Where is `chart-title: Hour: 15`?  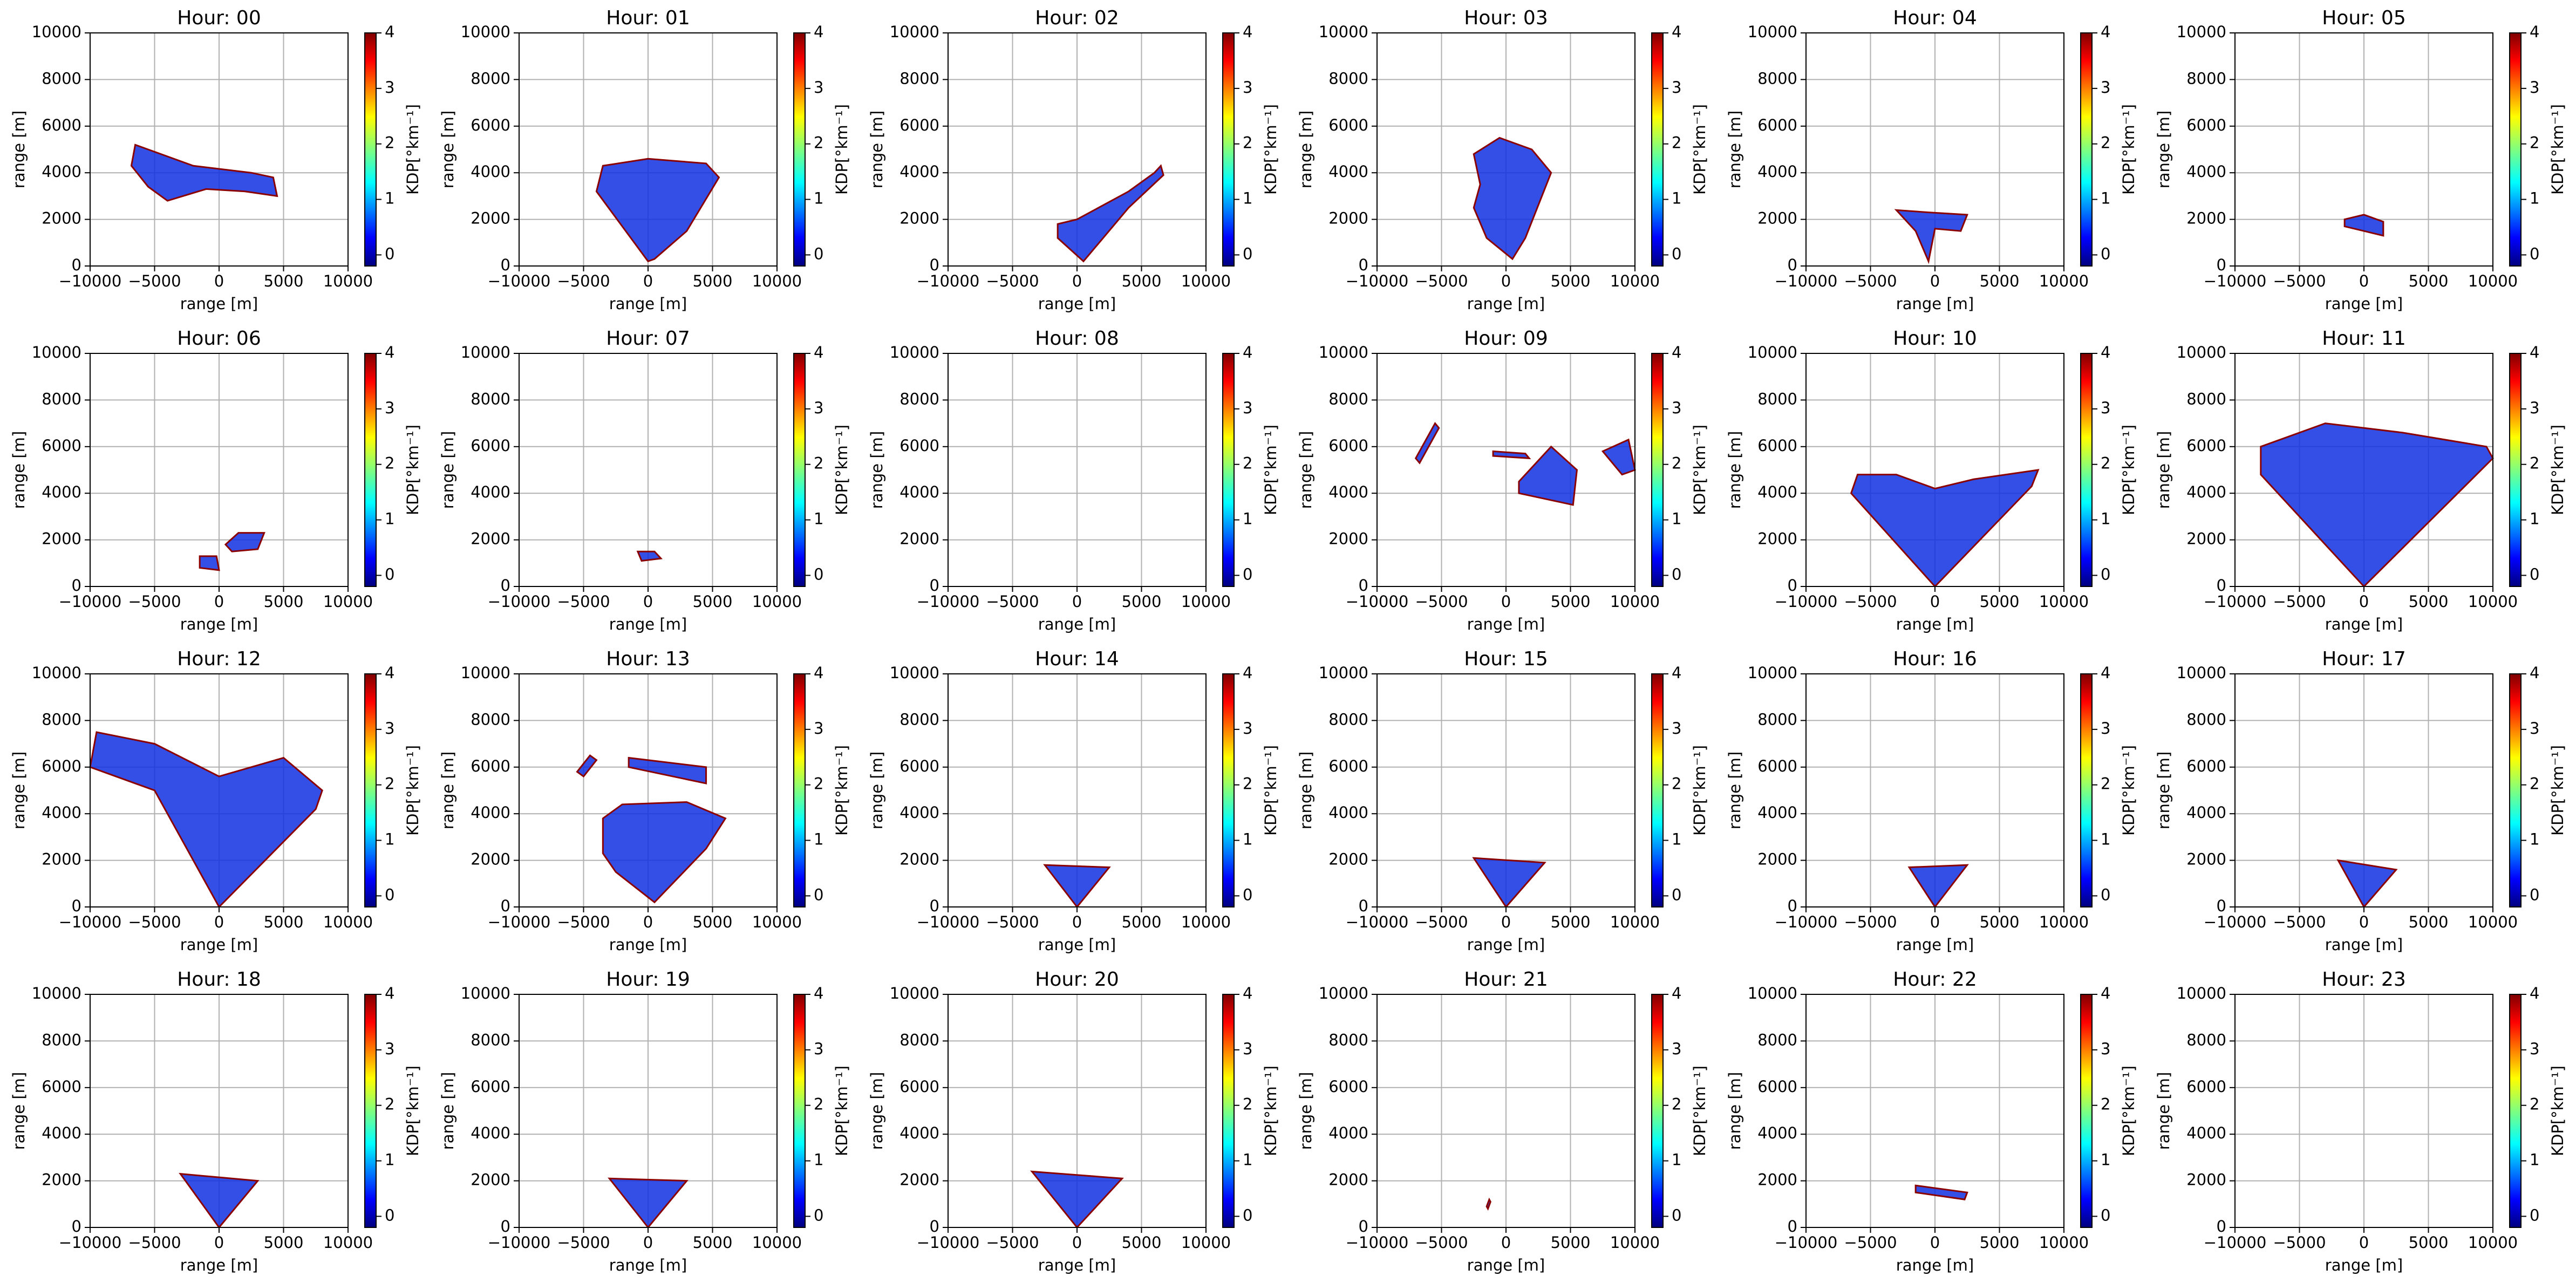
chart-title: Hour: 15 is located at coordinates (1506, 659).